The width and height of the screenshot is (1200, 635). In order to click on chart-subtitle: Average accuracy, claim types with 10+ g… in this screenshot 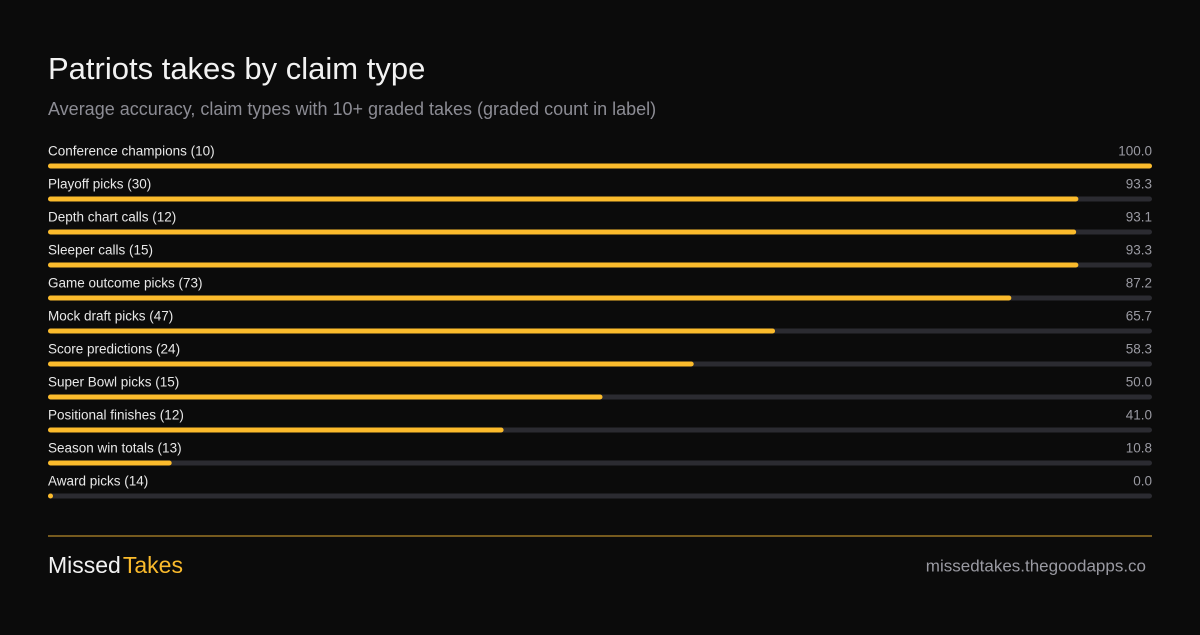, I will do `click(352, 109)`.